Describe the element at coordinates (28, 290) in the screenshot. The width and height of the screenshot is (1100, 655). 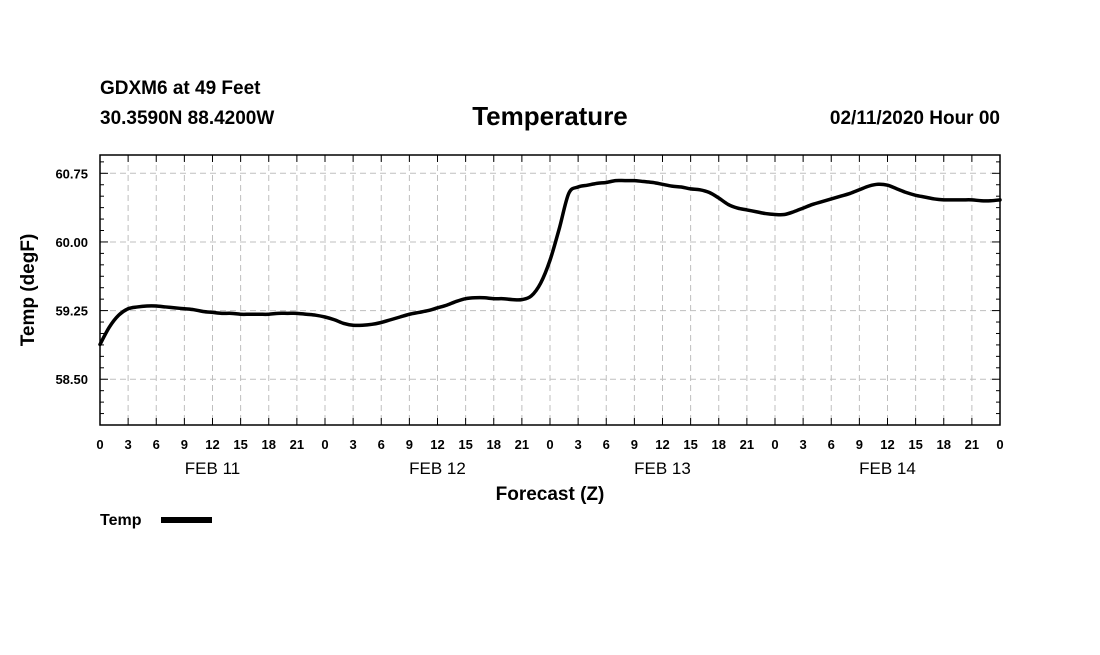
I see `y-axis-label: Temp (degF)` at that location.